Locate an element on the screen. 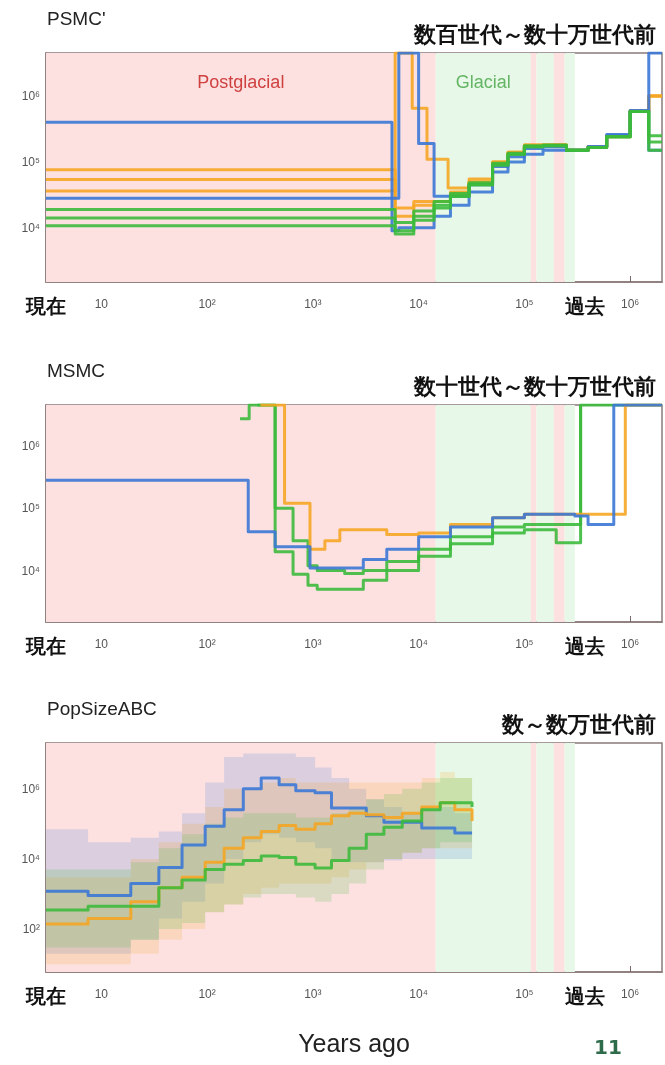 This screenshot has width=665, height=1065. text: 11 is located at coordinates (608, 1047).